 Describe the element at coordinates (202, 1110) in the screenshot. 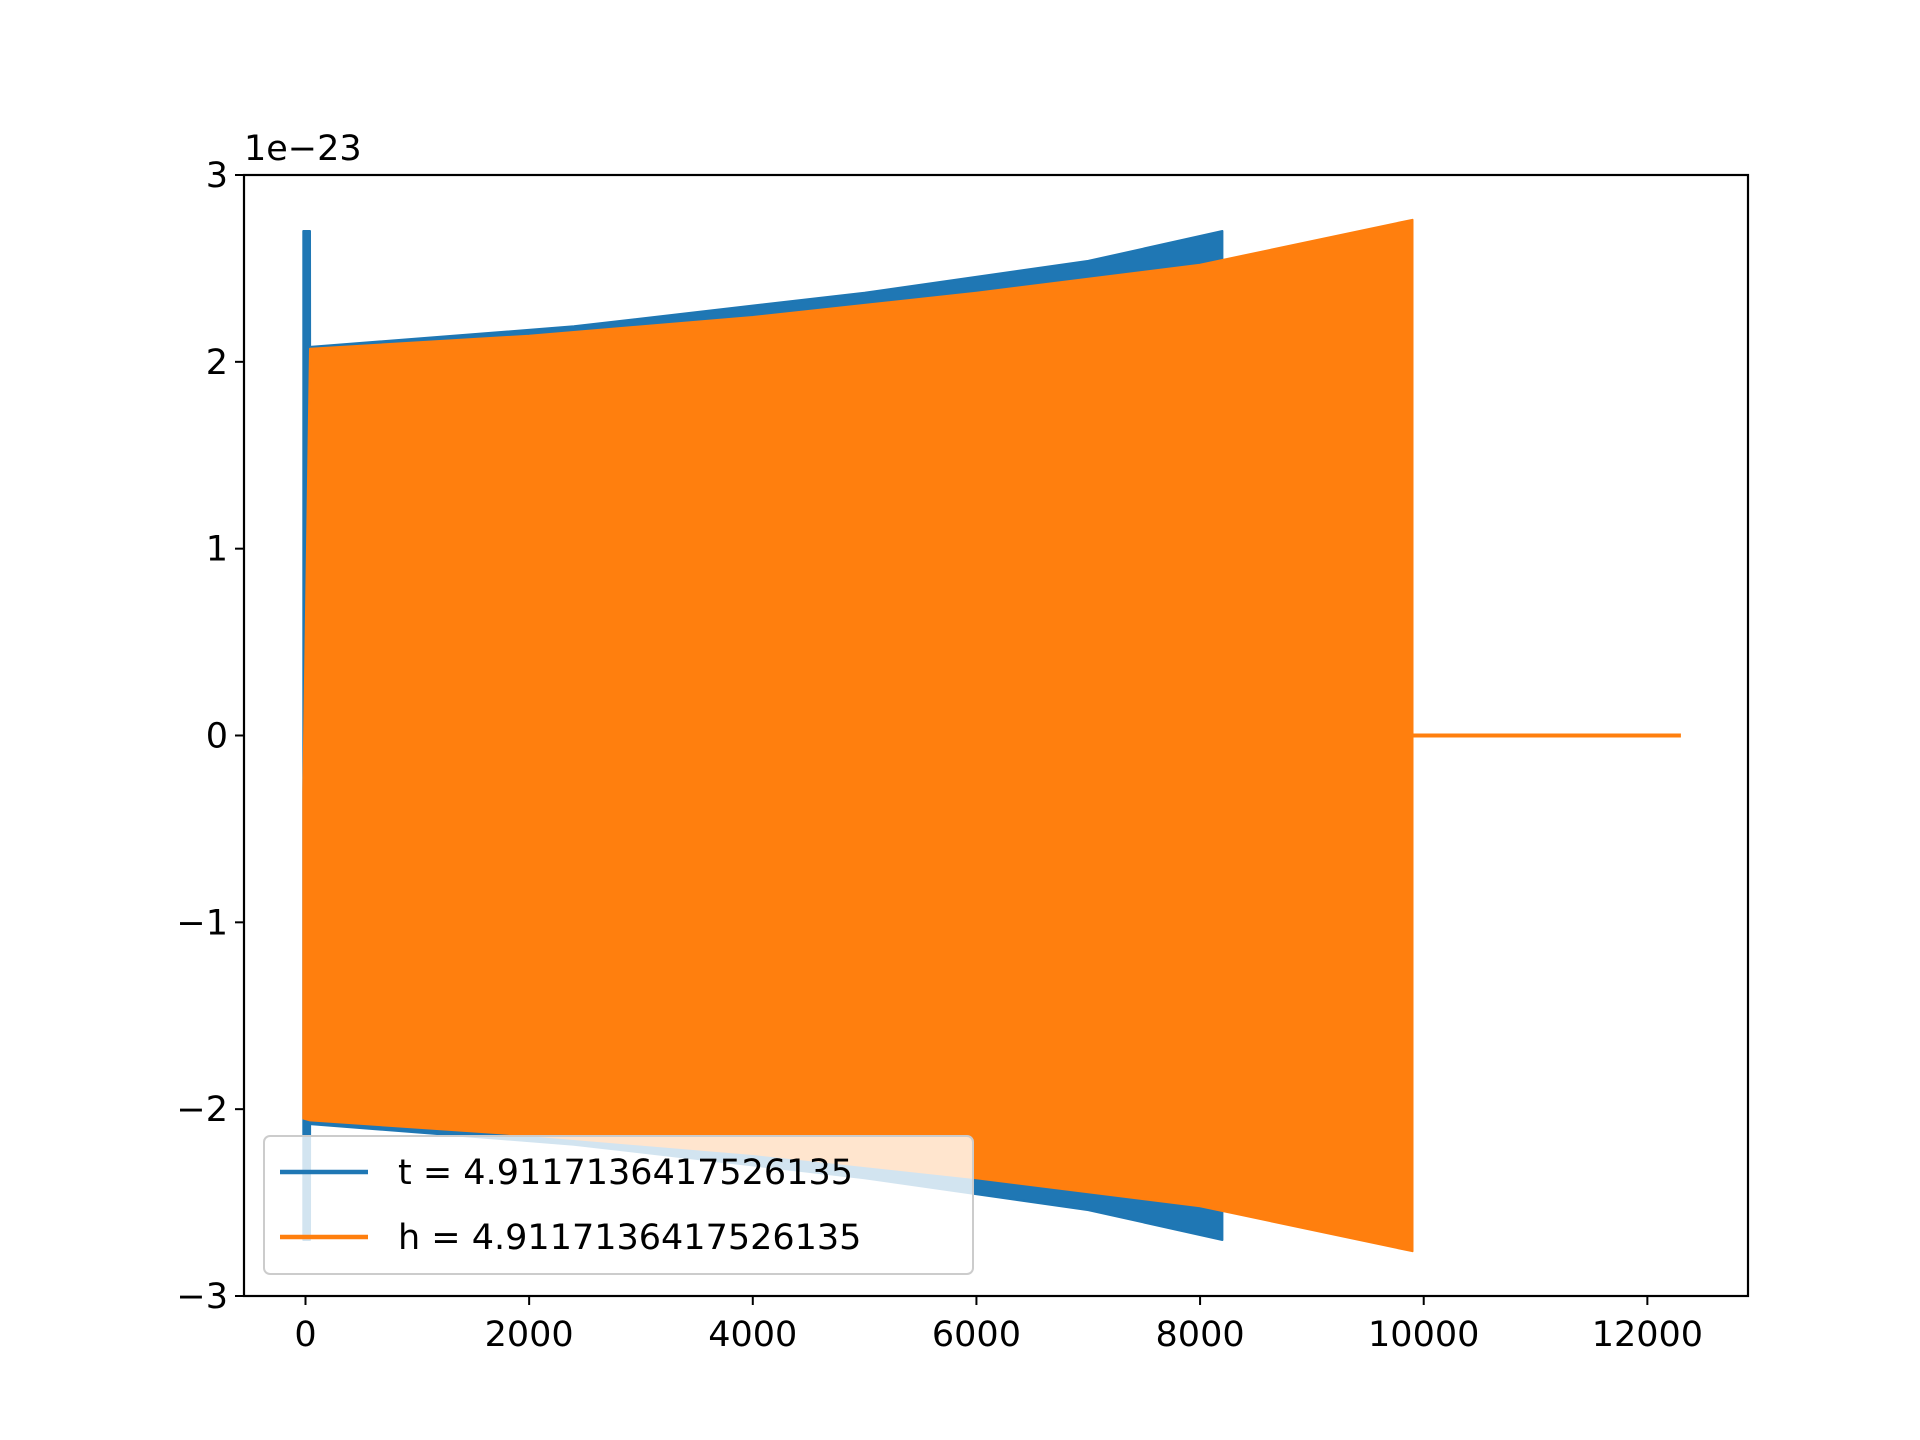

I see `y-tick-label: −2` at that location.